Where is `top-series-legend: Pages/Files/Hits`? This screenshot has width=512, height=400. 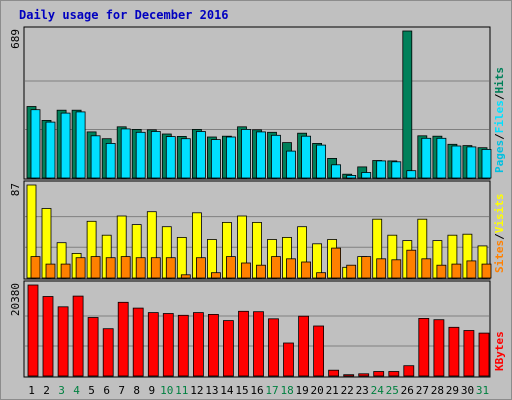 top-series-legend: Pages/Files/Hits is located at coordinates (499, 120).